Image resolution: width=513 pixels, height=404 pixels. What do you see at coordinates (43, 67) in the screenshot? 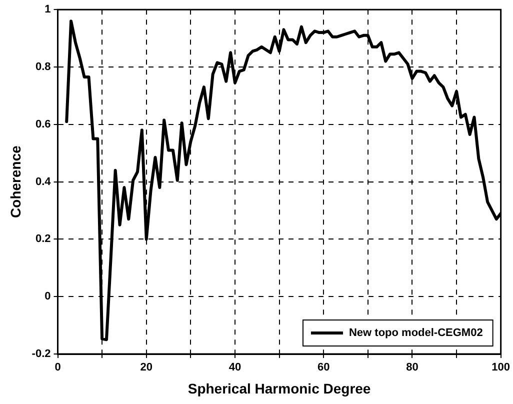
I see `y-tick-label: 0.8` at bounding box center [43, 67].